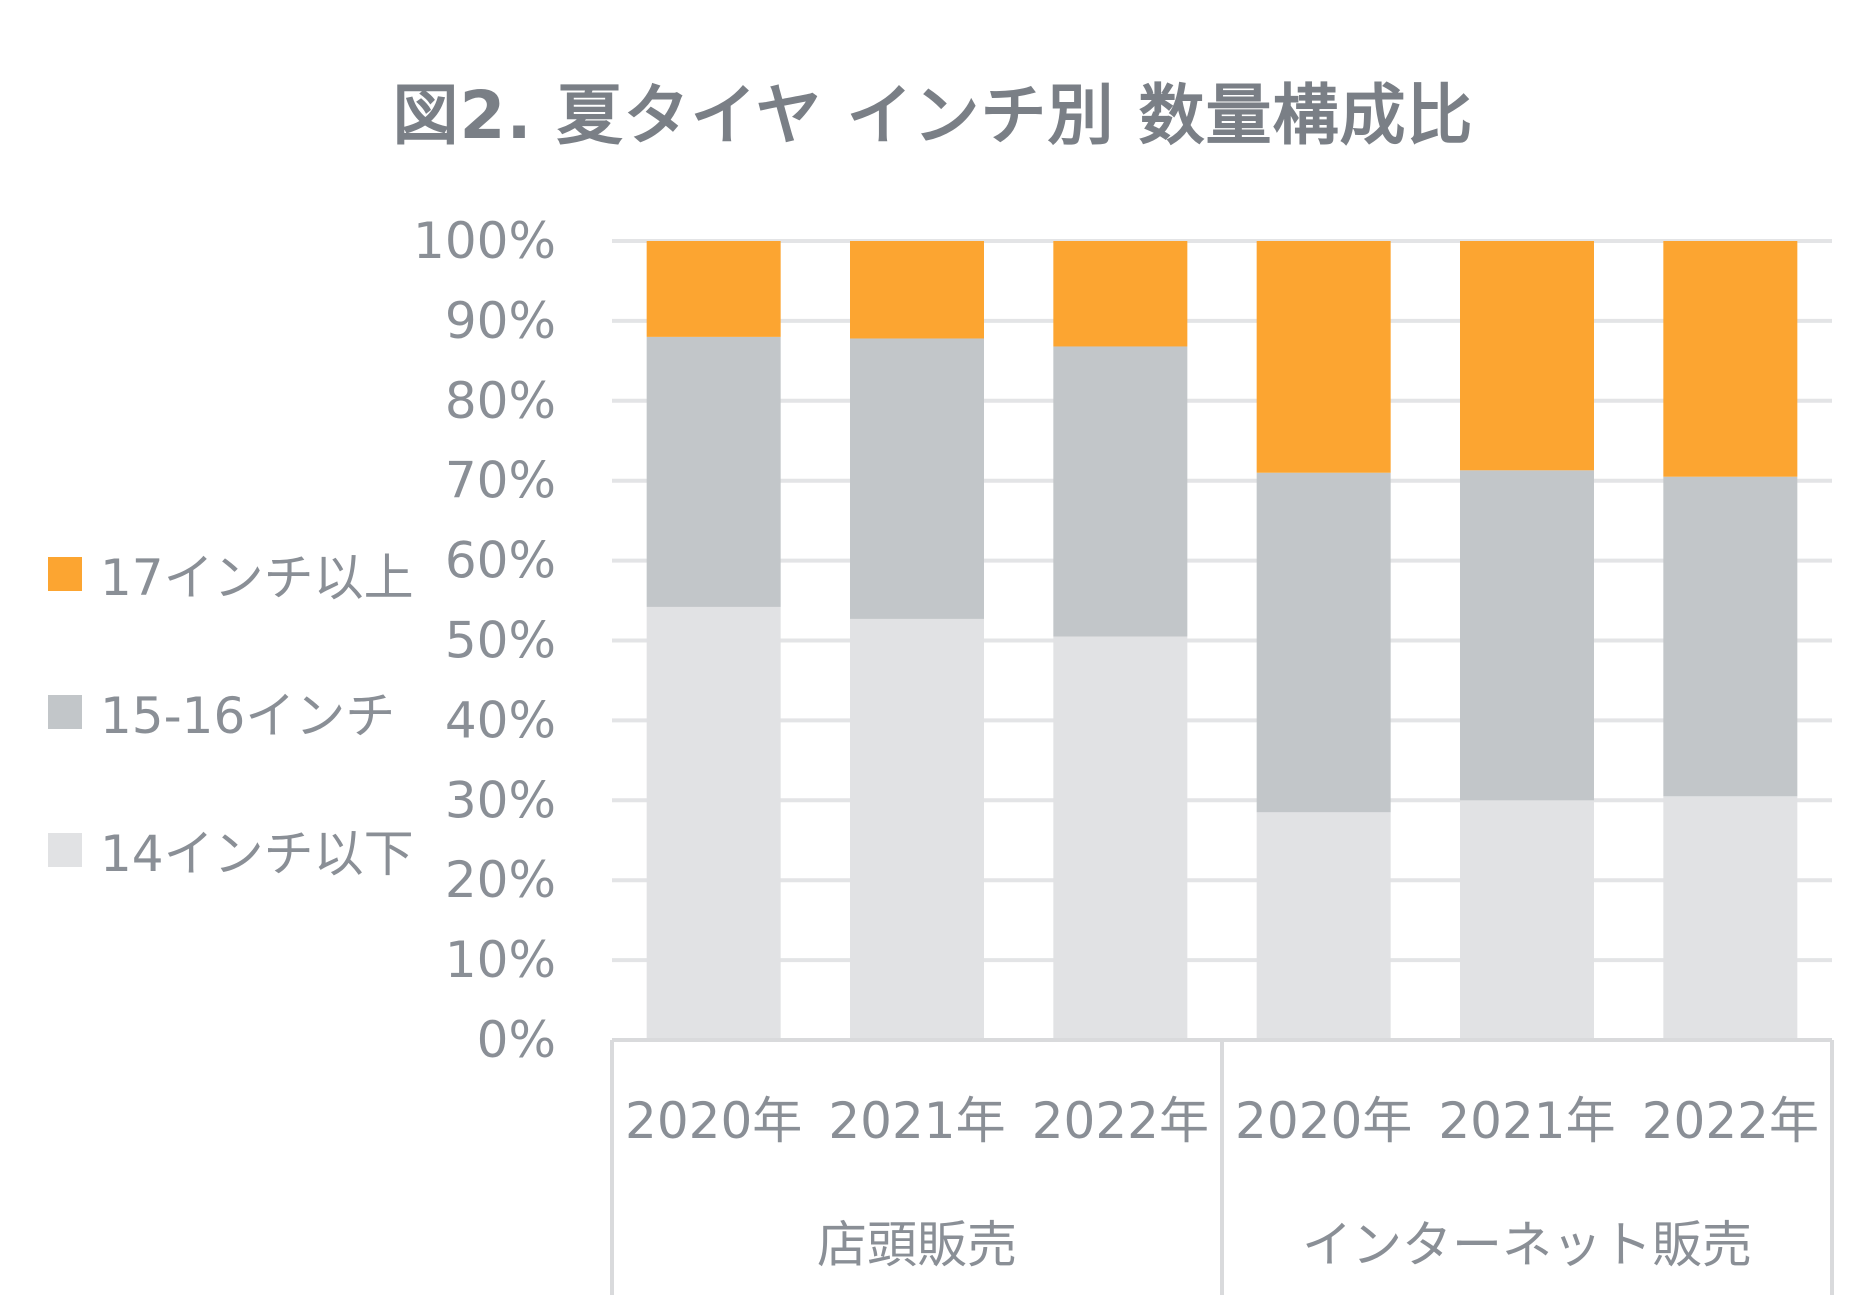 The height and width of the screenshot is (1299, 1866). I want to click on legend-swatch-14-inch-or-less, so click(65, 850).